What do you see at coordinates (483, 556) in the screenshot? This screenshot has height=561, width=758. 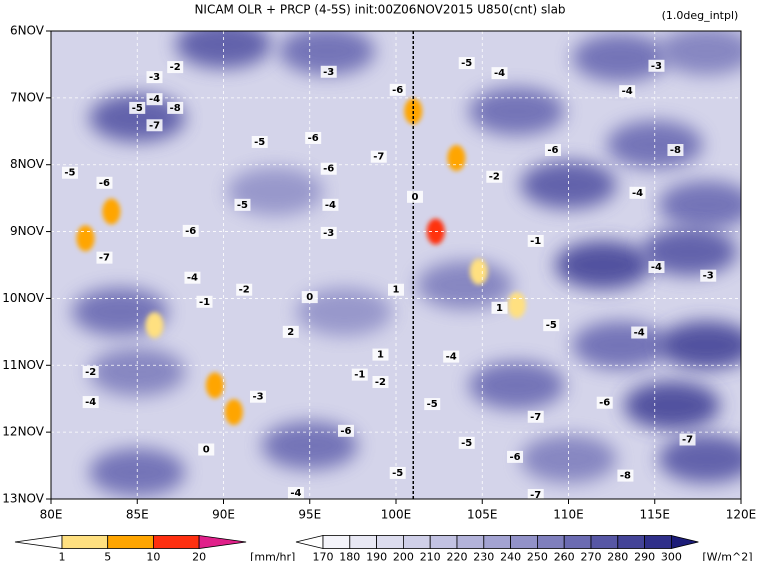 I see `colorbar-label: 230` at bounding box center [483, 556].